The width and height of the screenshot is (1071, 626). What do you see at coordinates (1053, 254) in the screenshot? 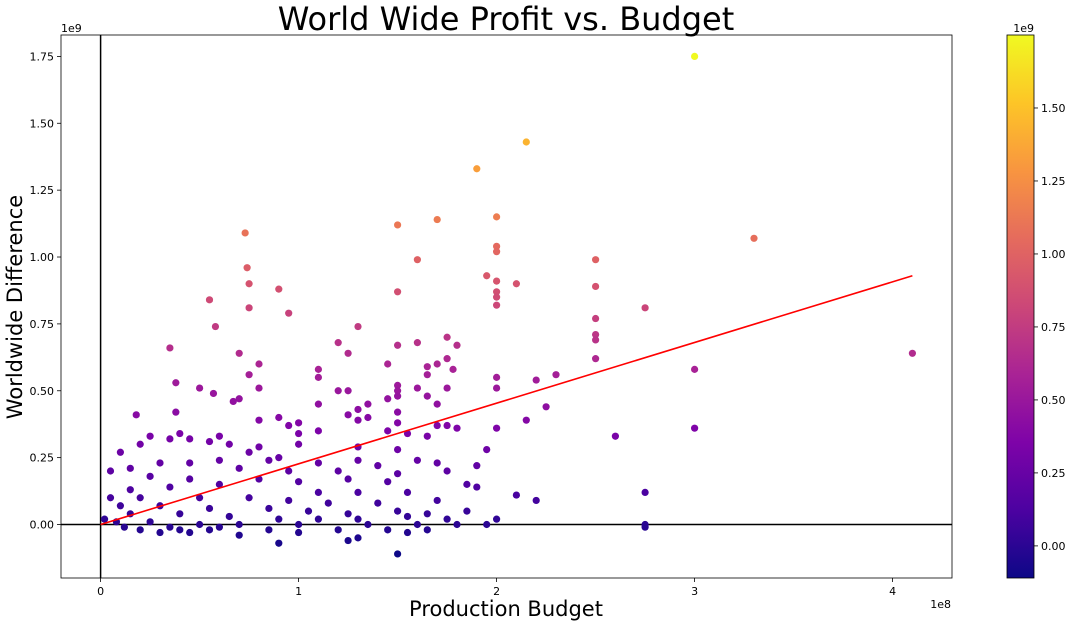
I see `colorbar-tick-label: 1.00` at bounding box center [1053, 254].